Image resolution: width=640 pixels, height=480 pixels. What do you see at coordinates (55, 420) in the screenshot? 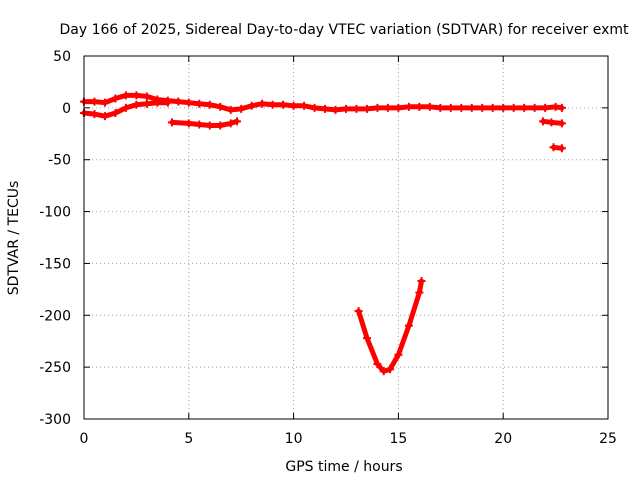
I see `y-tick-label: -300` at bounding box center [55, 420].